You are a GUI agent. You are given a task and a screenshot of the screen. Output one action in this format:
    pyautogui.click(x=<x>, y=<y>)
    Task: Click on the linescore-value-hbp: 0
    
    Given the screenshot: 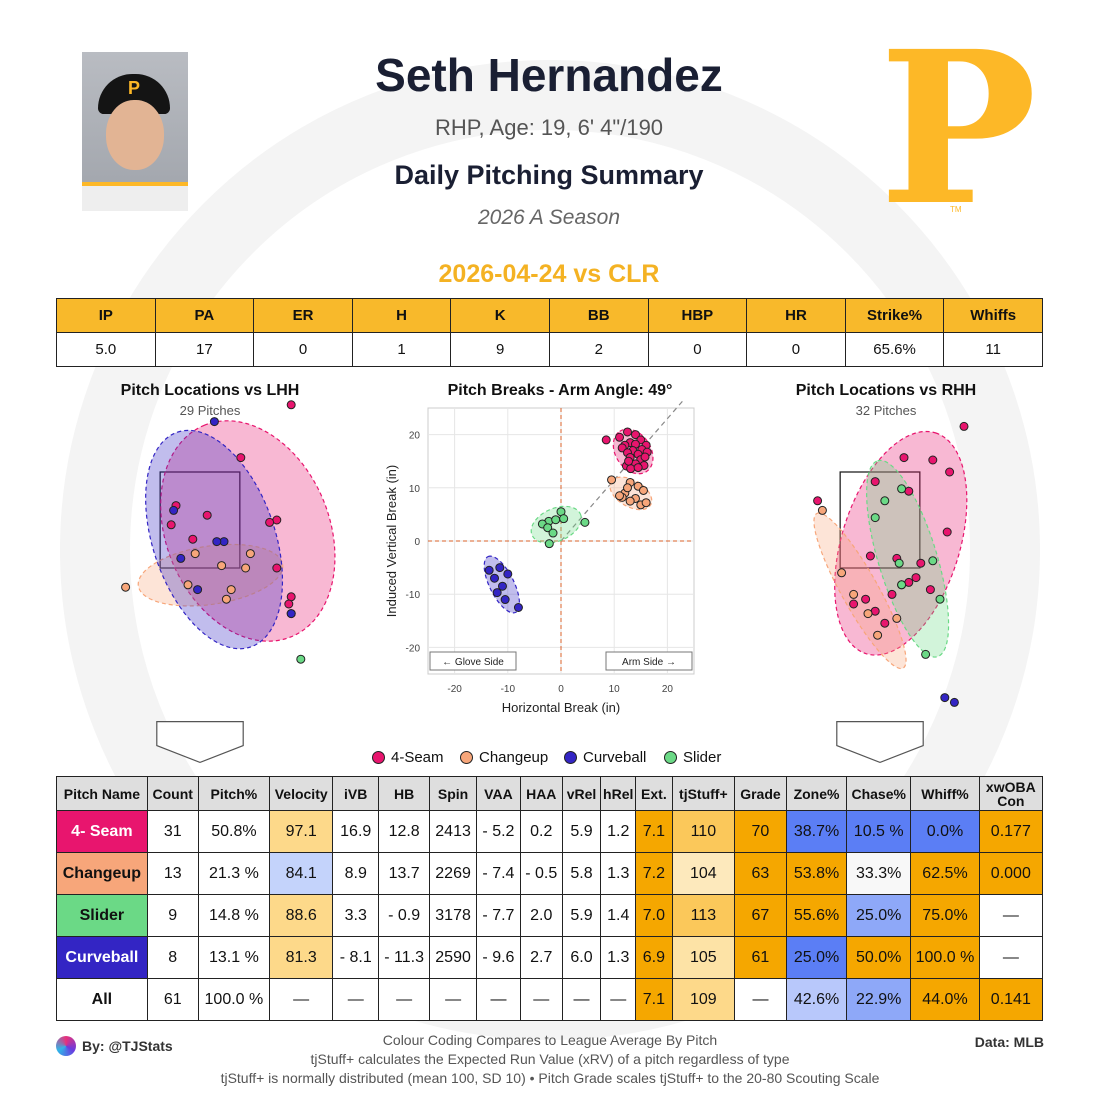 What is the action you would take?
    pyautogui.click(x=697, y=349)
    